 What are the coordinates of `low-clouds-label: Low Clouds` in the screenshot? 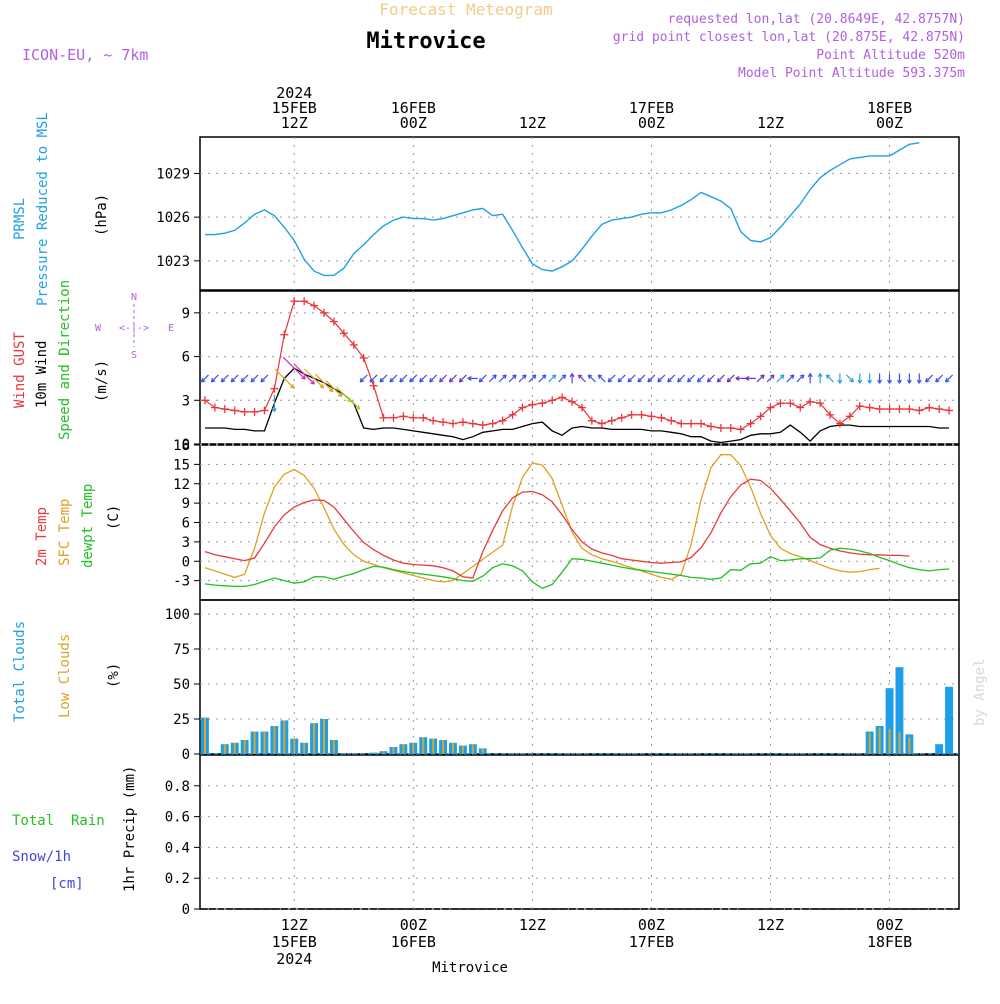 It's located at (65, 676).